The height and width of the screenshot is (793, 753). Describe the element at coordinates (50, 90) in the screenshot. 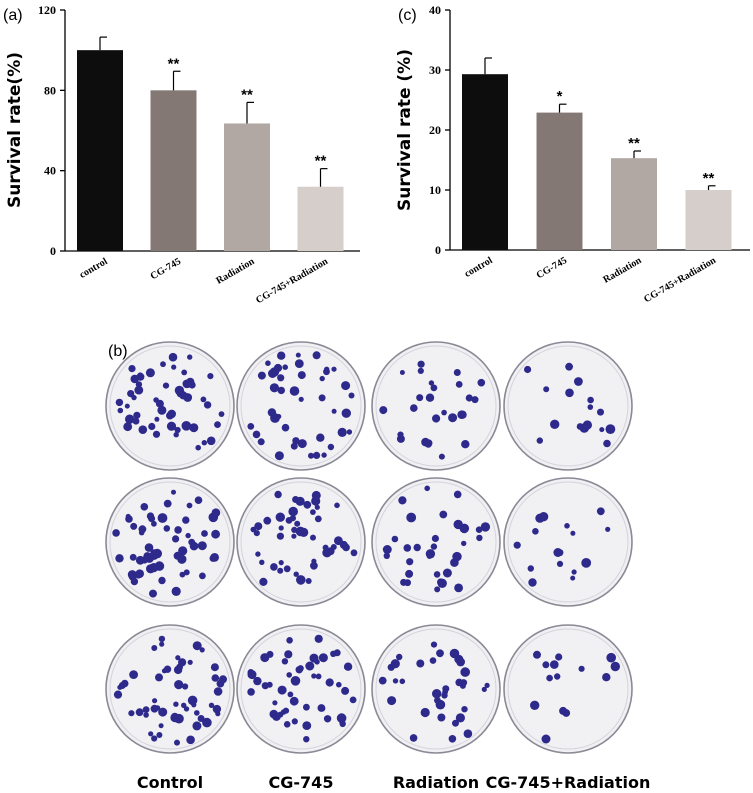

I see `y-tick-label: 80` at that location.